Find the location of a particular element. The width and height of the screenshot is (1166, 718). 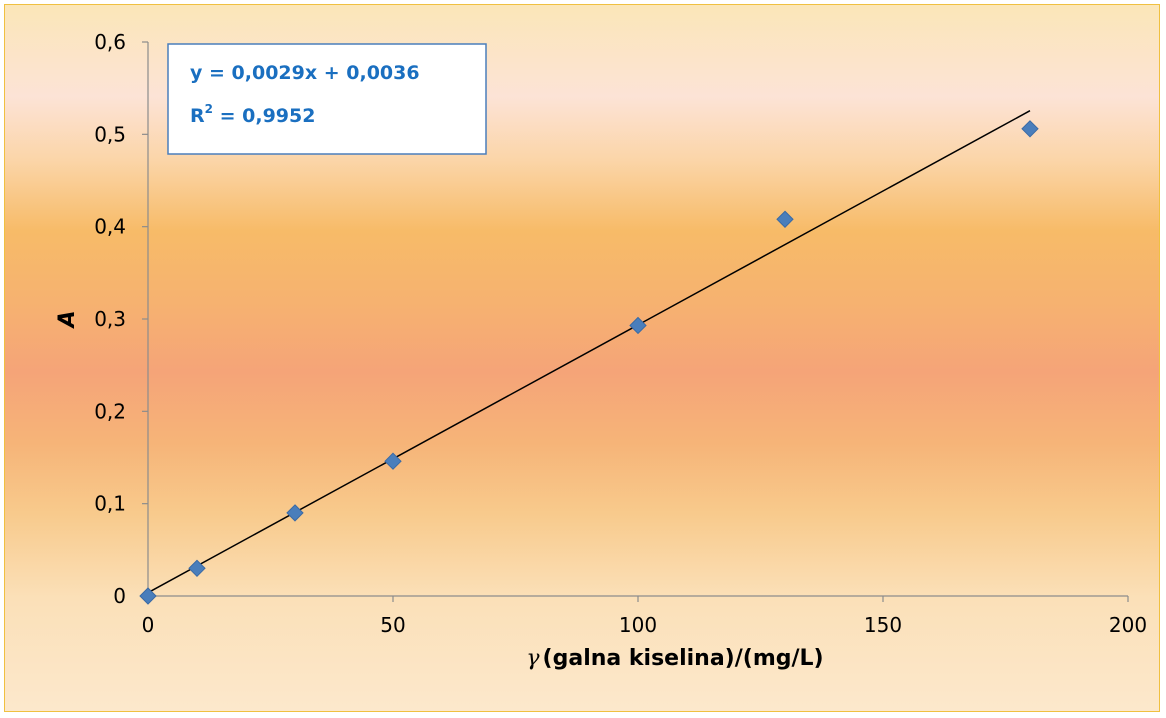

x-ticks: 0 50 100 150 200 is located at coordinates (644, 616).